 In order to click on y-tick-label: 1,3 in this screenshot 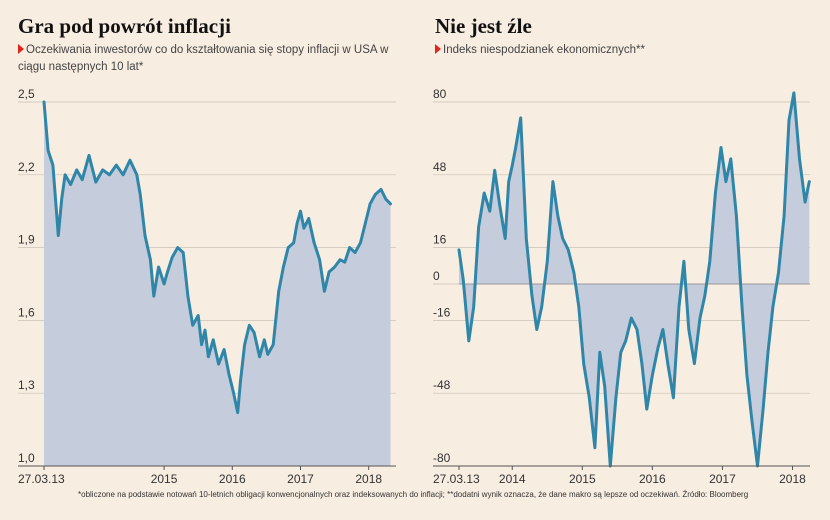, I will do `click(26, 385)`.